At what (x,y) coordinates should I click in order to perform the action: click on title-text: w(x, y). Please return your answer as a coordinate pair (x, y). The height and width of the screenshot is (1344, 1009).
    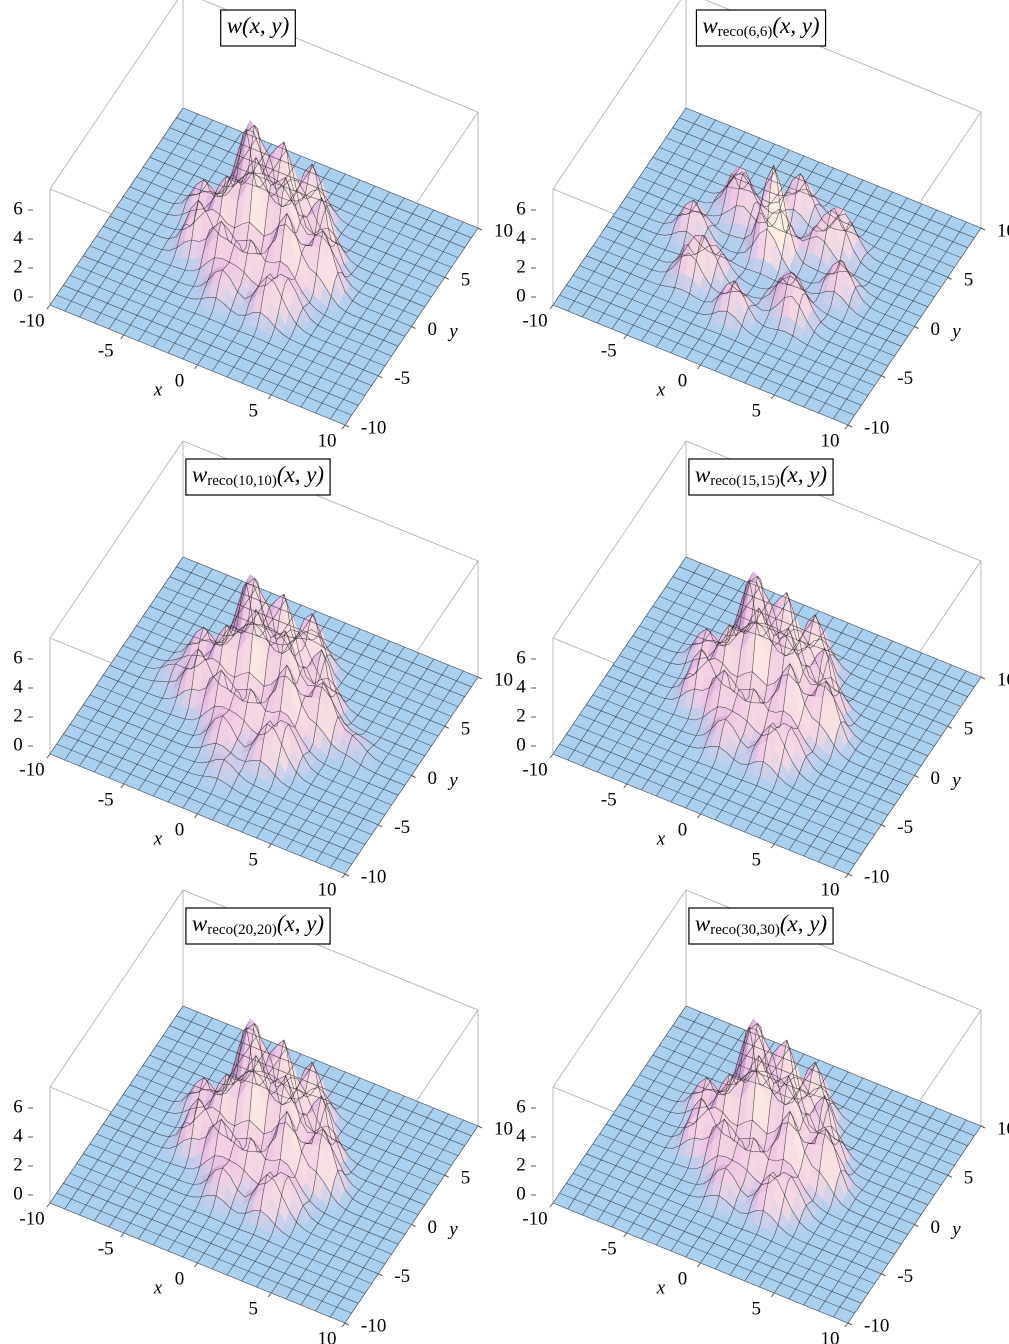
    Looking at the image, I should click on (258, 25).